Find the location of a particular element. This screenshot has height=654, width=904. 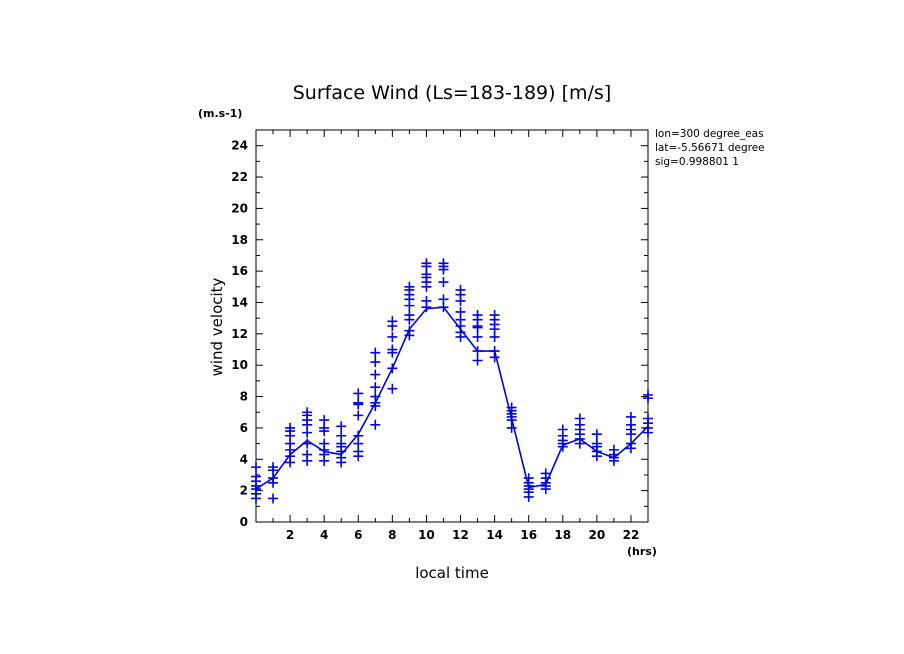

y-tick-label: 2 is located at coordinates (244, 491).